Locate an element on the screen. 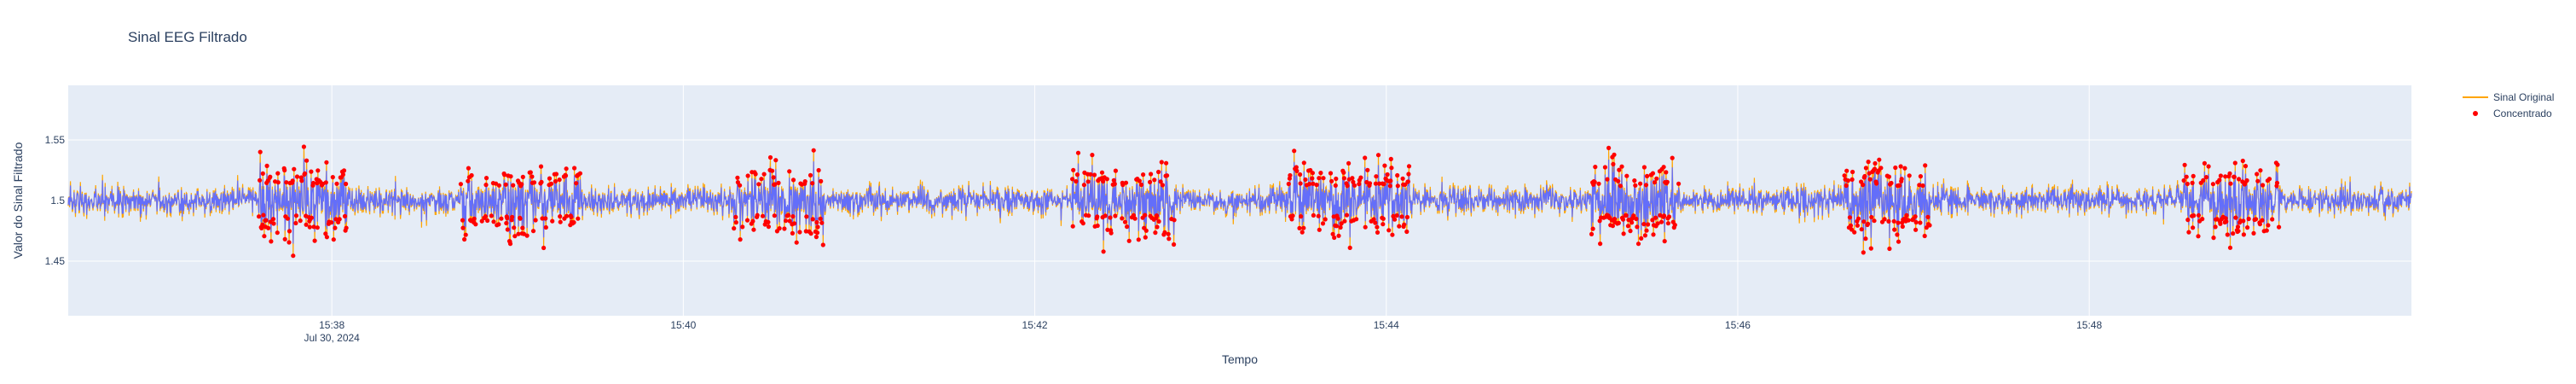  legend-item-sinal-original: Sinal Original is located at coordinates (2508, 97).